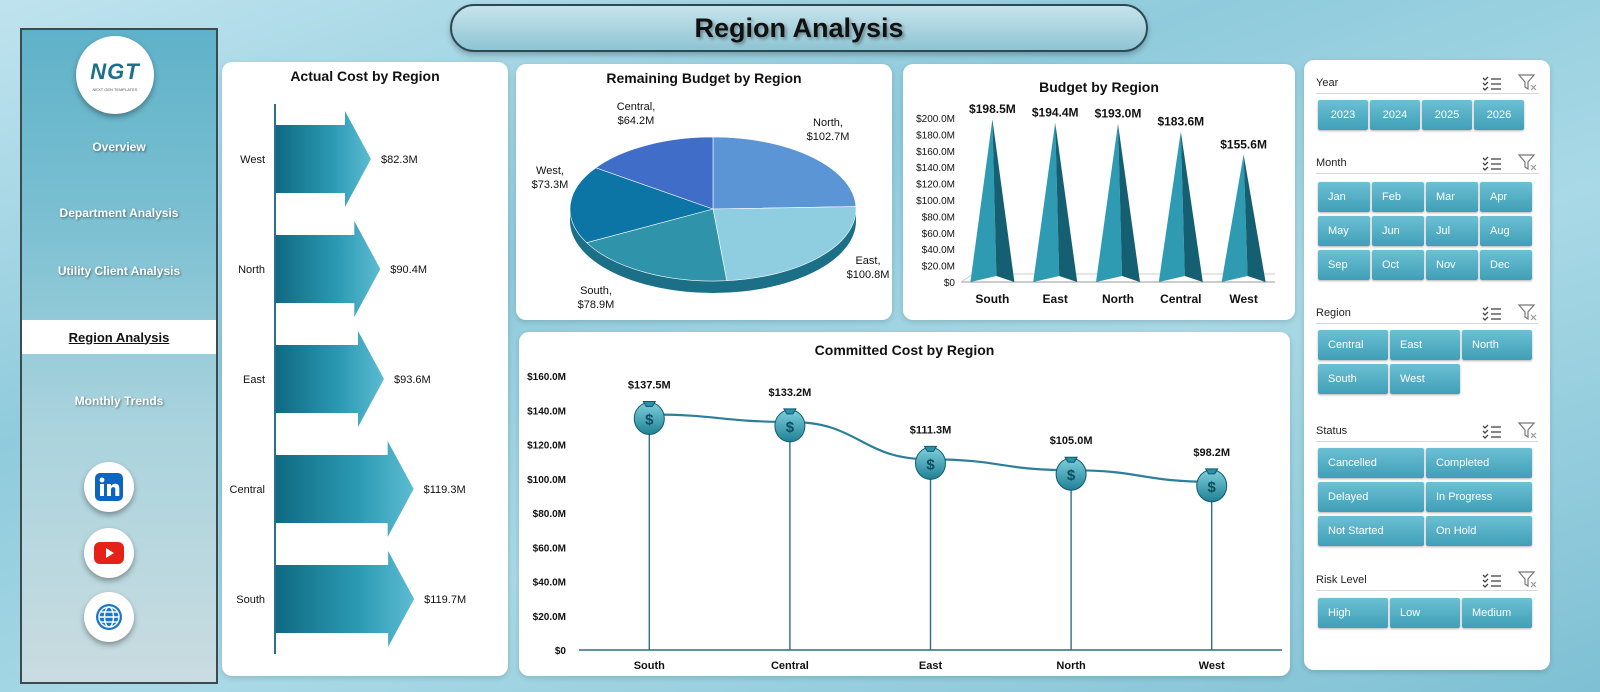 The image size is (1600, 692). Describe the element at coordinates (109, 553) in the screenshot. I see `youtube-button` at that location.